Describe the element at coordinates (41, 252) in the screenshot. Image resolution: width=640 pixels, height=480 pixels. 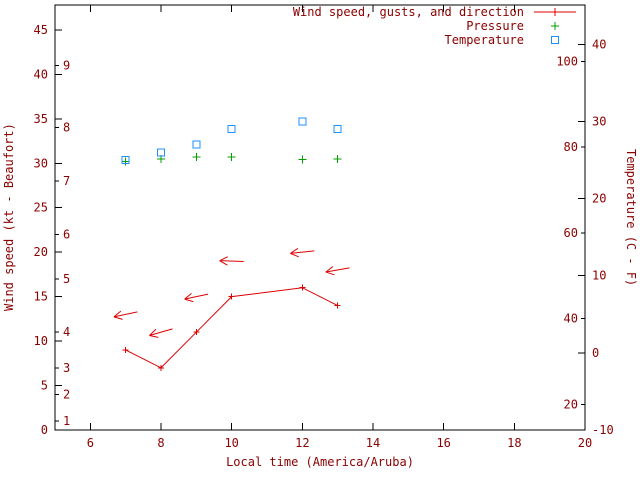
I see `kt-tick-label: 20` at that location.